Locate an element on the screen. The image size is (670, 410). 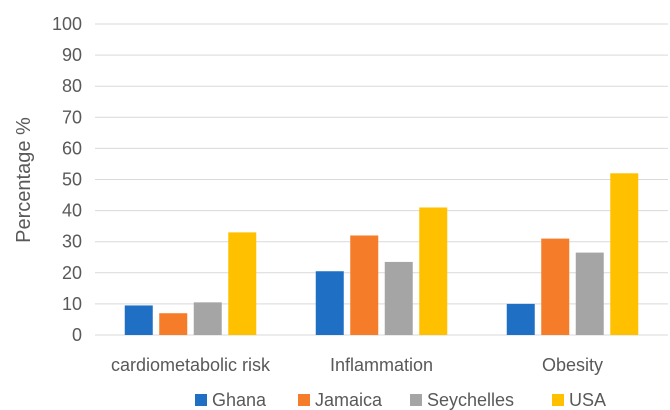
y-tick-label: 50 is located at coordinates (72, 180).